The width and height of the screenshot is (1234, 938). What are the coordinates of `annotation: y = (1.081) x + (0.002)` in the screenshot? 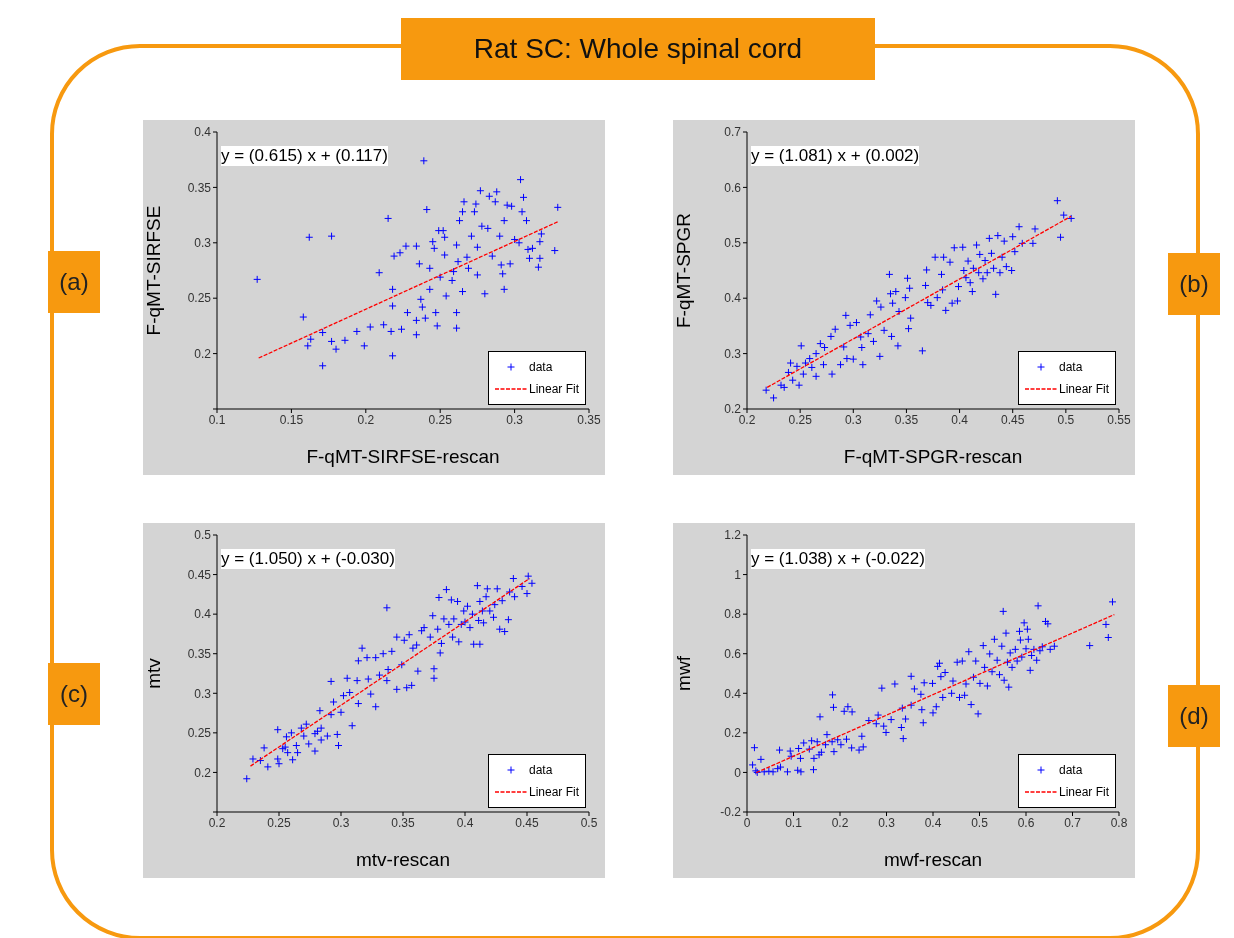 It's located at (835, 156).